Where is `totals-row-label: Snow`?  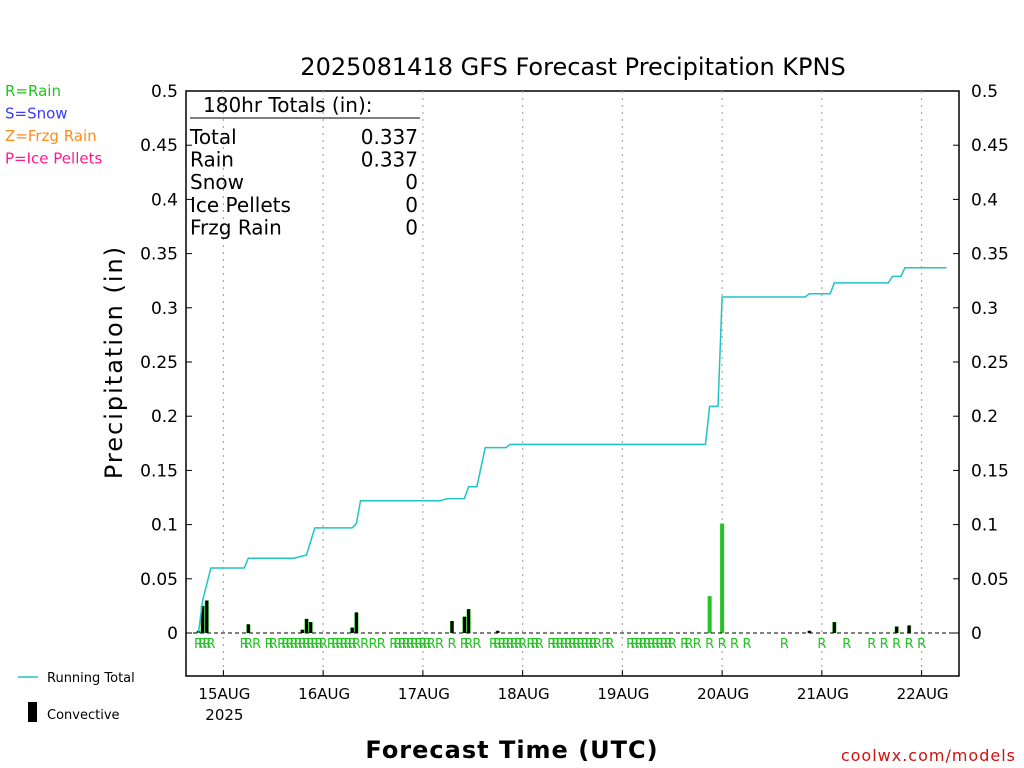
totals-row-label: Snow is located at coordinates (217, 182).